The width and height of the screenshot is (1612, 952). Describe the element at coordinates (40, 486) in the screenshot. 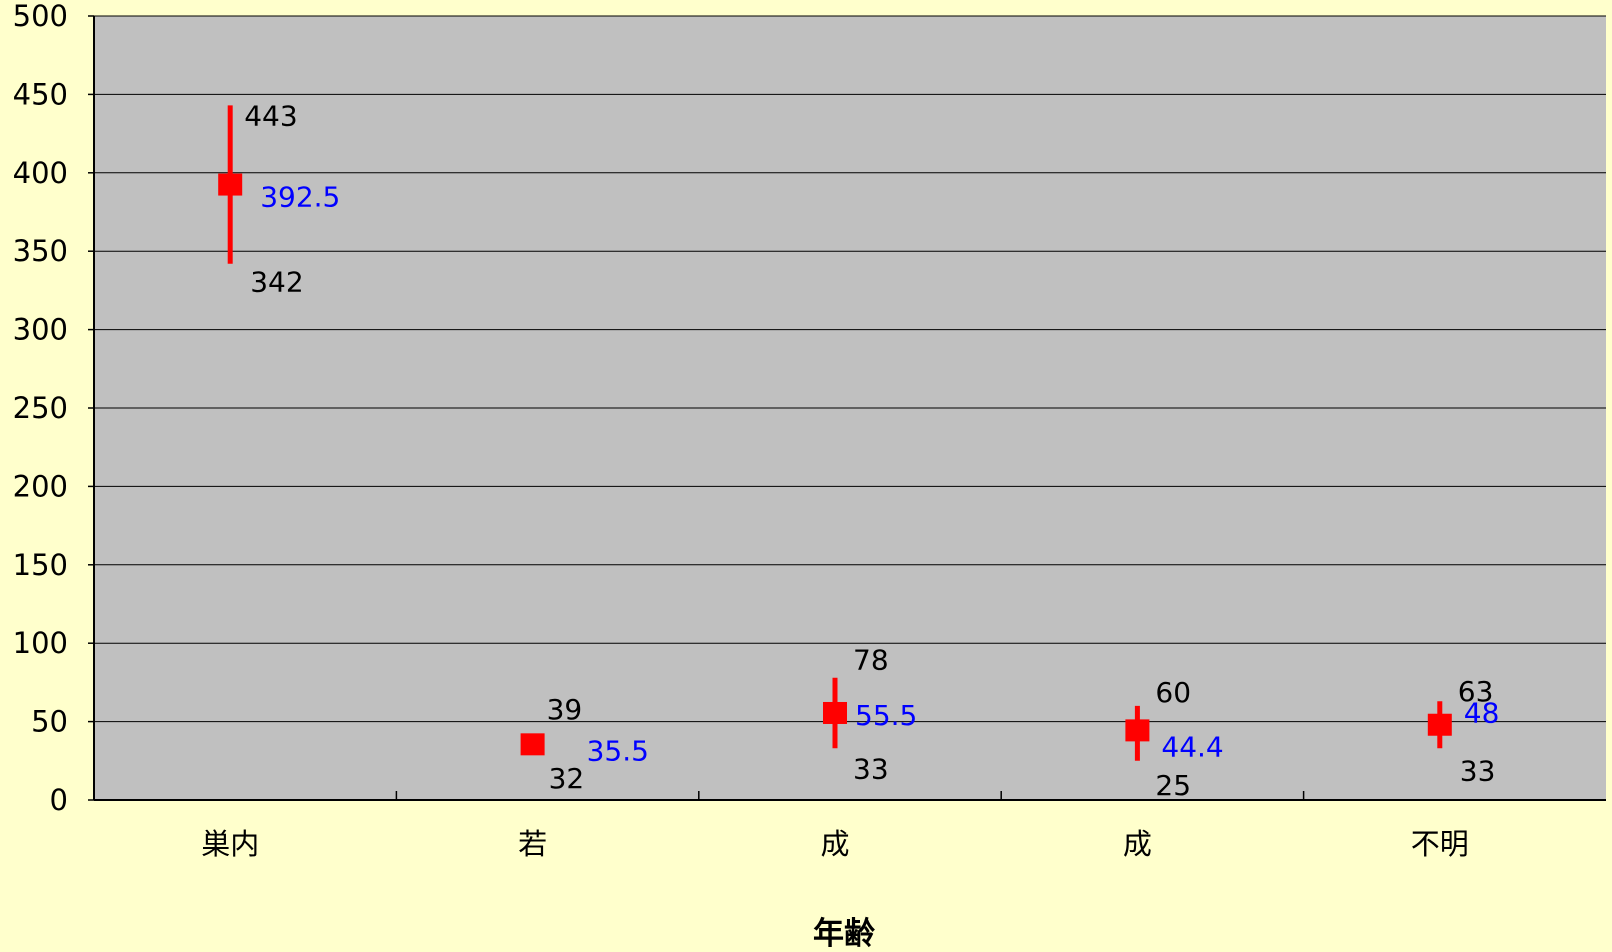

I see `y-tick-label: 200` at that location.